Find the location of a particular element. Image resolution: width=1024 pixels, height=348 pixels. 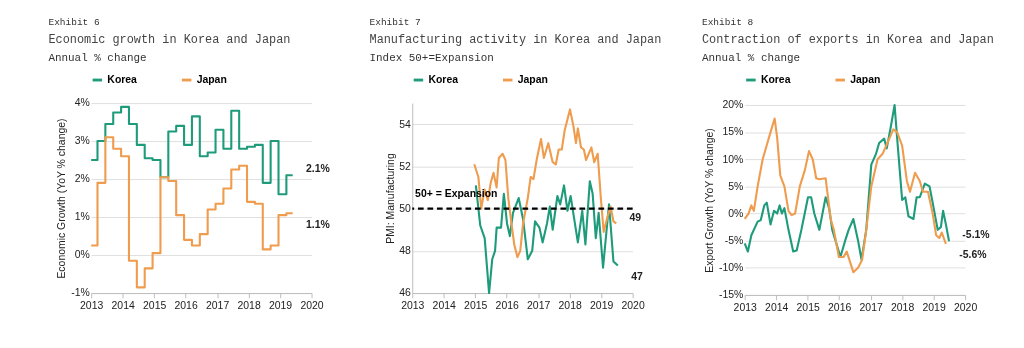

text: Exhibit 6 is located at coordinates (74, 23).